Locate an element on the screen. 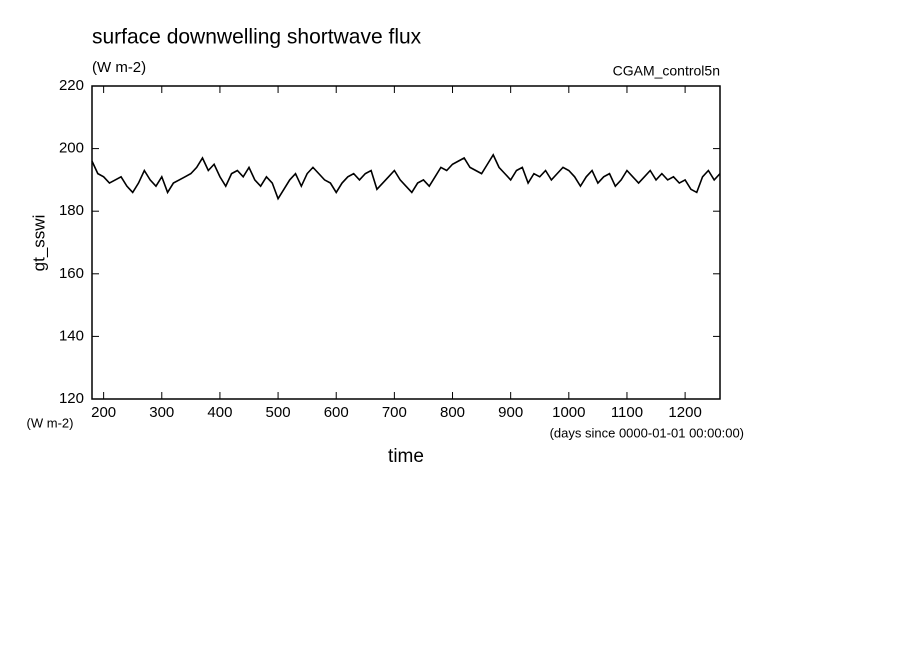 This screenshot has width=904, height=654. x-tick-label: 200 is located at coordinates (103, 412).